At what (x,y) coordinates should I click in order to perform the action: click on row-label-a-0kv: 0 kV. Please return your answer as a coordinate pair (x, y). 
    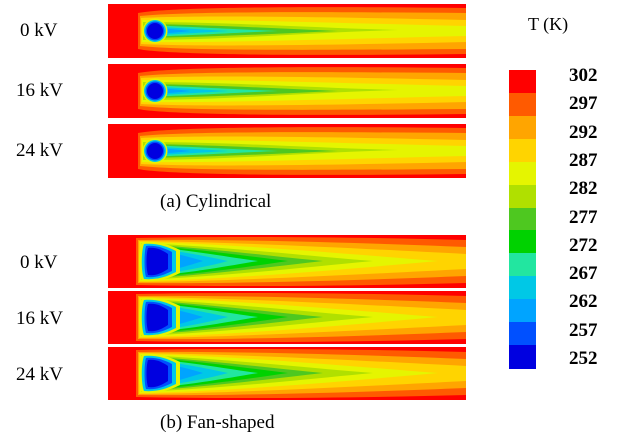
    Looking at the image, I should click on (39, 30).